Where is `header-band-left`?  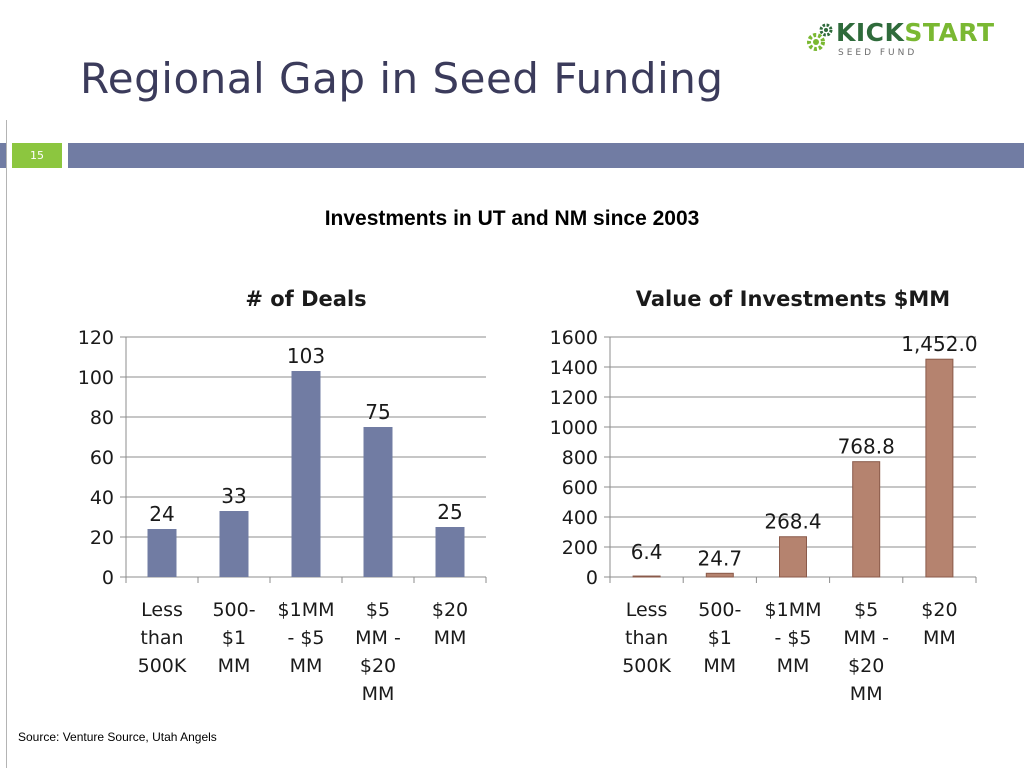 header-band-left is located at coordinates (3, 155).